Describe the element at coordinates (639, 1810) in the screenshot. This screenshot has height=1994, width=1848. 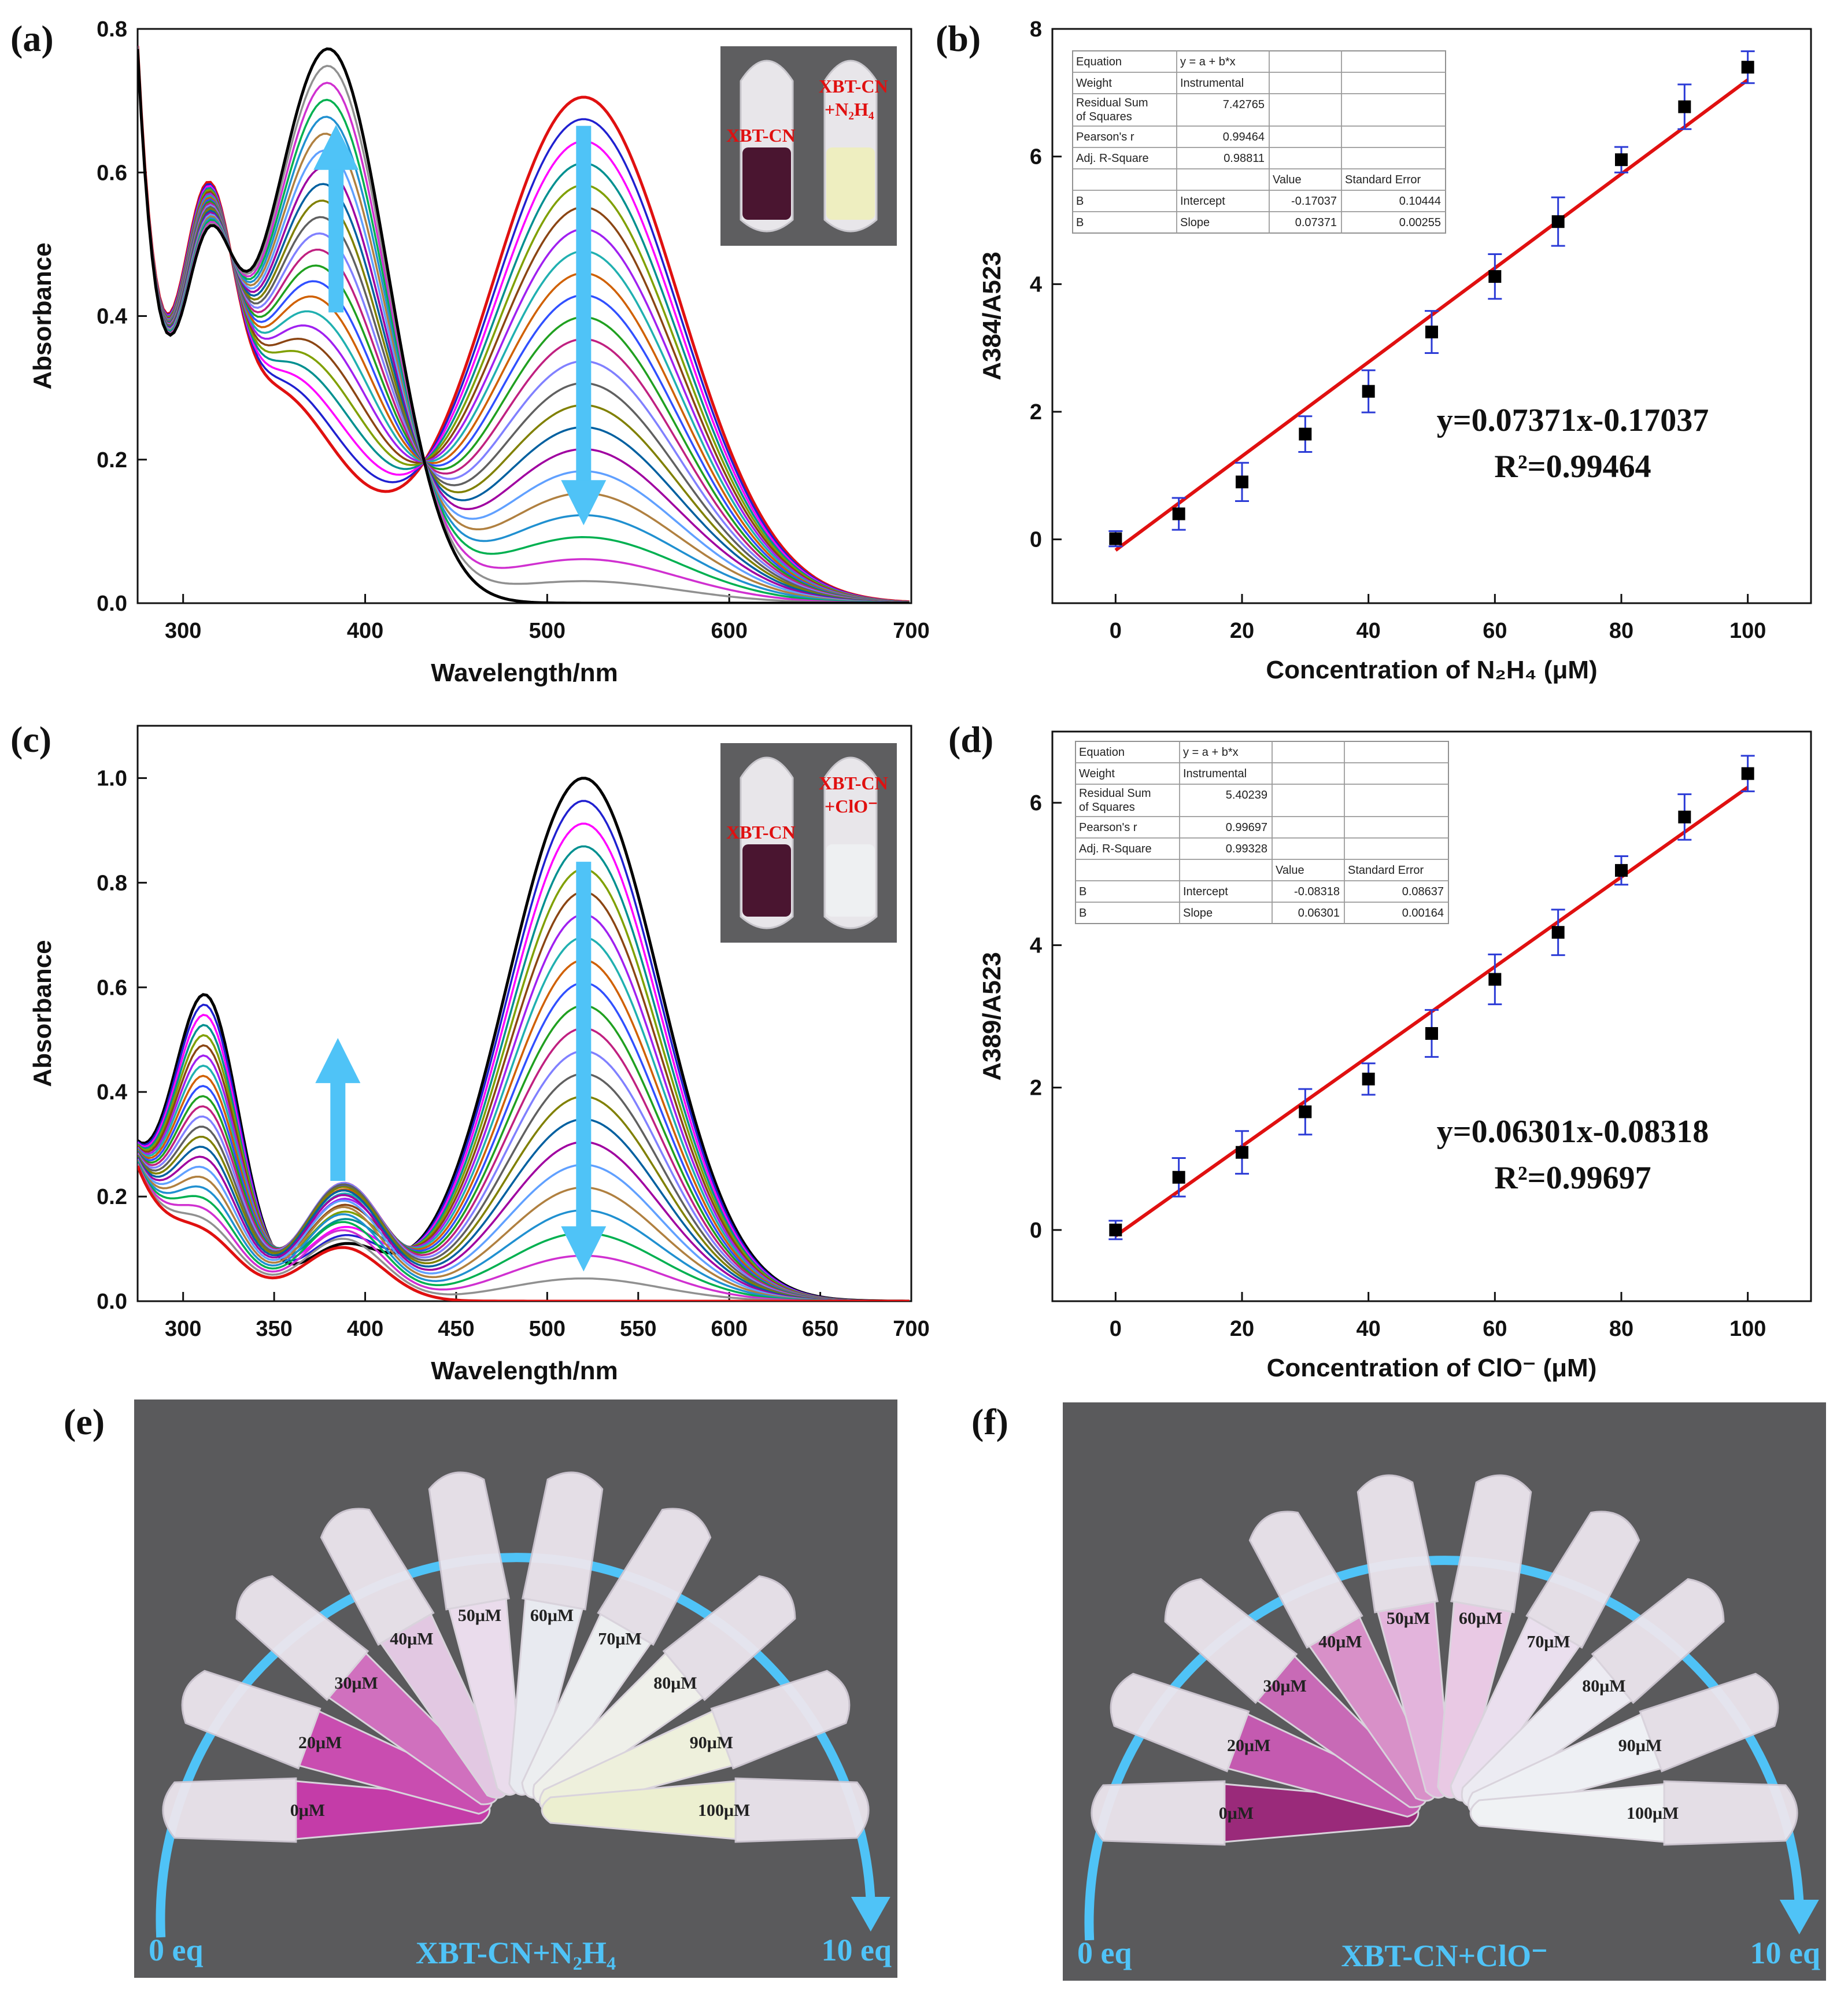
I see `tube-liquid` at that location.